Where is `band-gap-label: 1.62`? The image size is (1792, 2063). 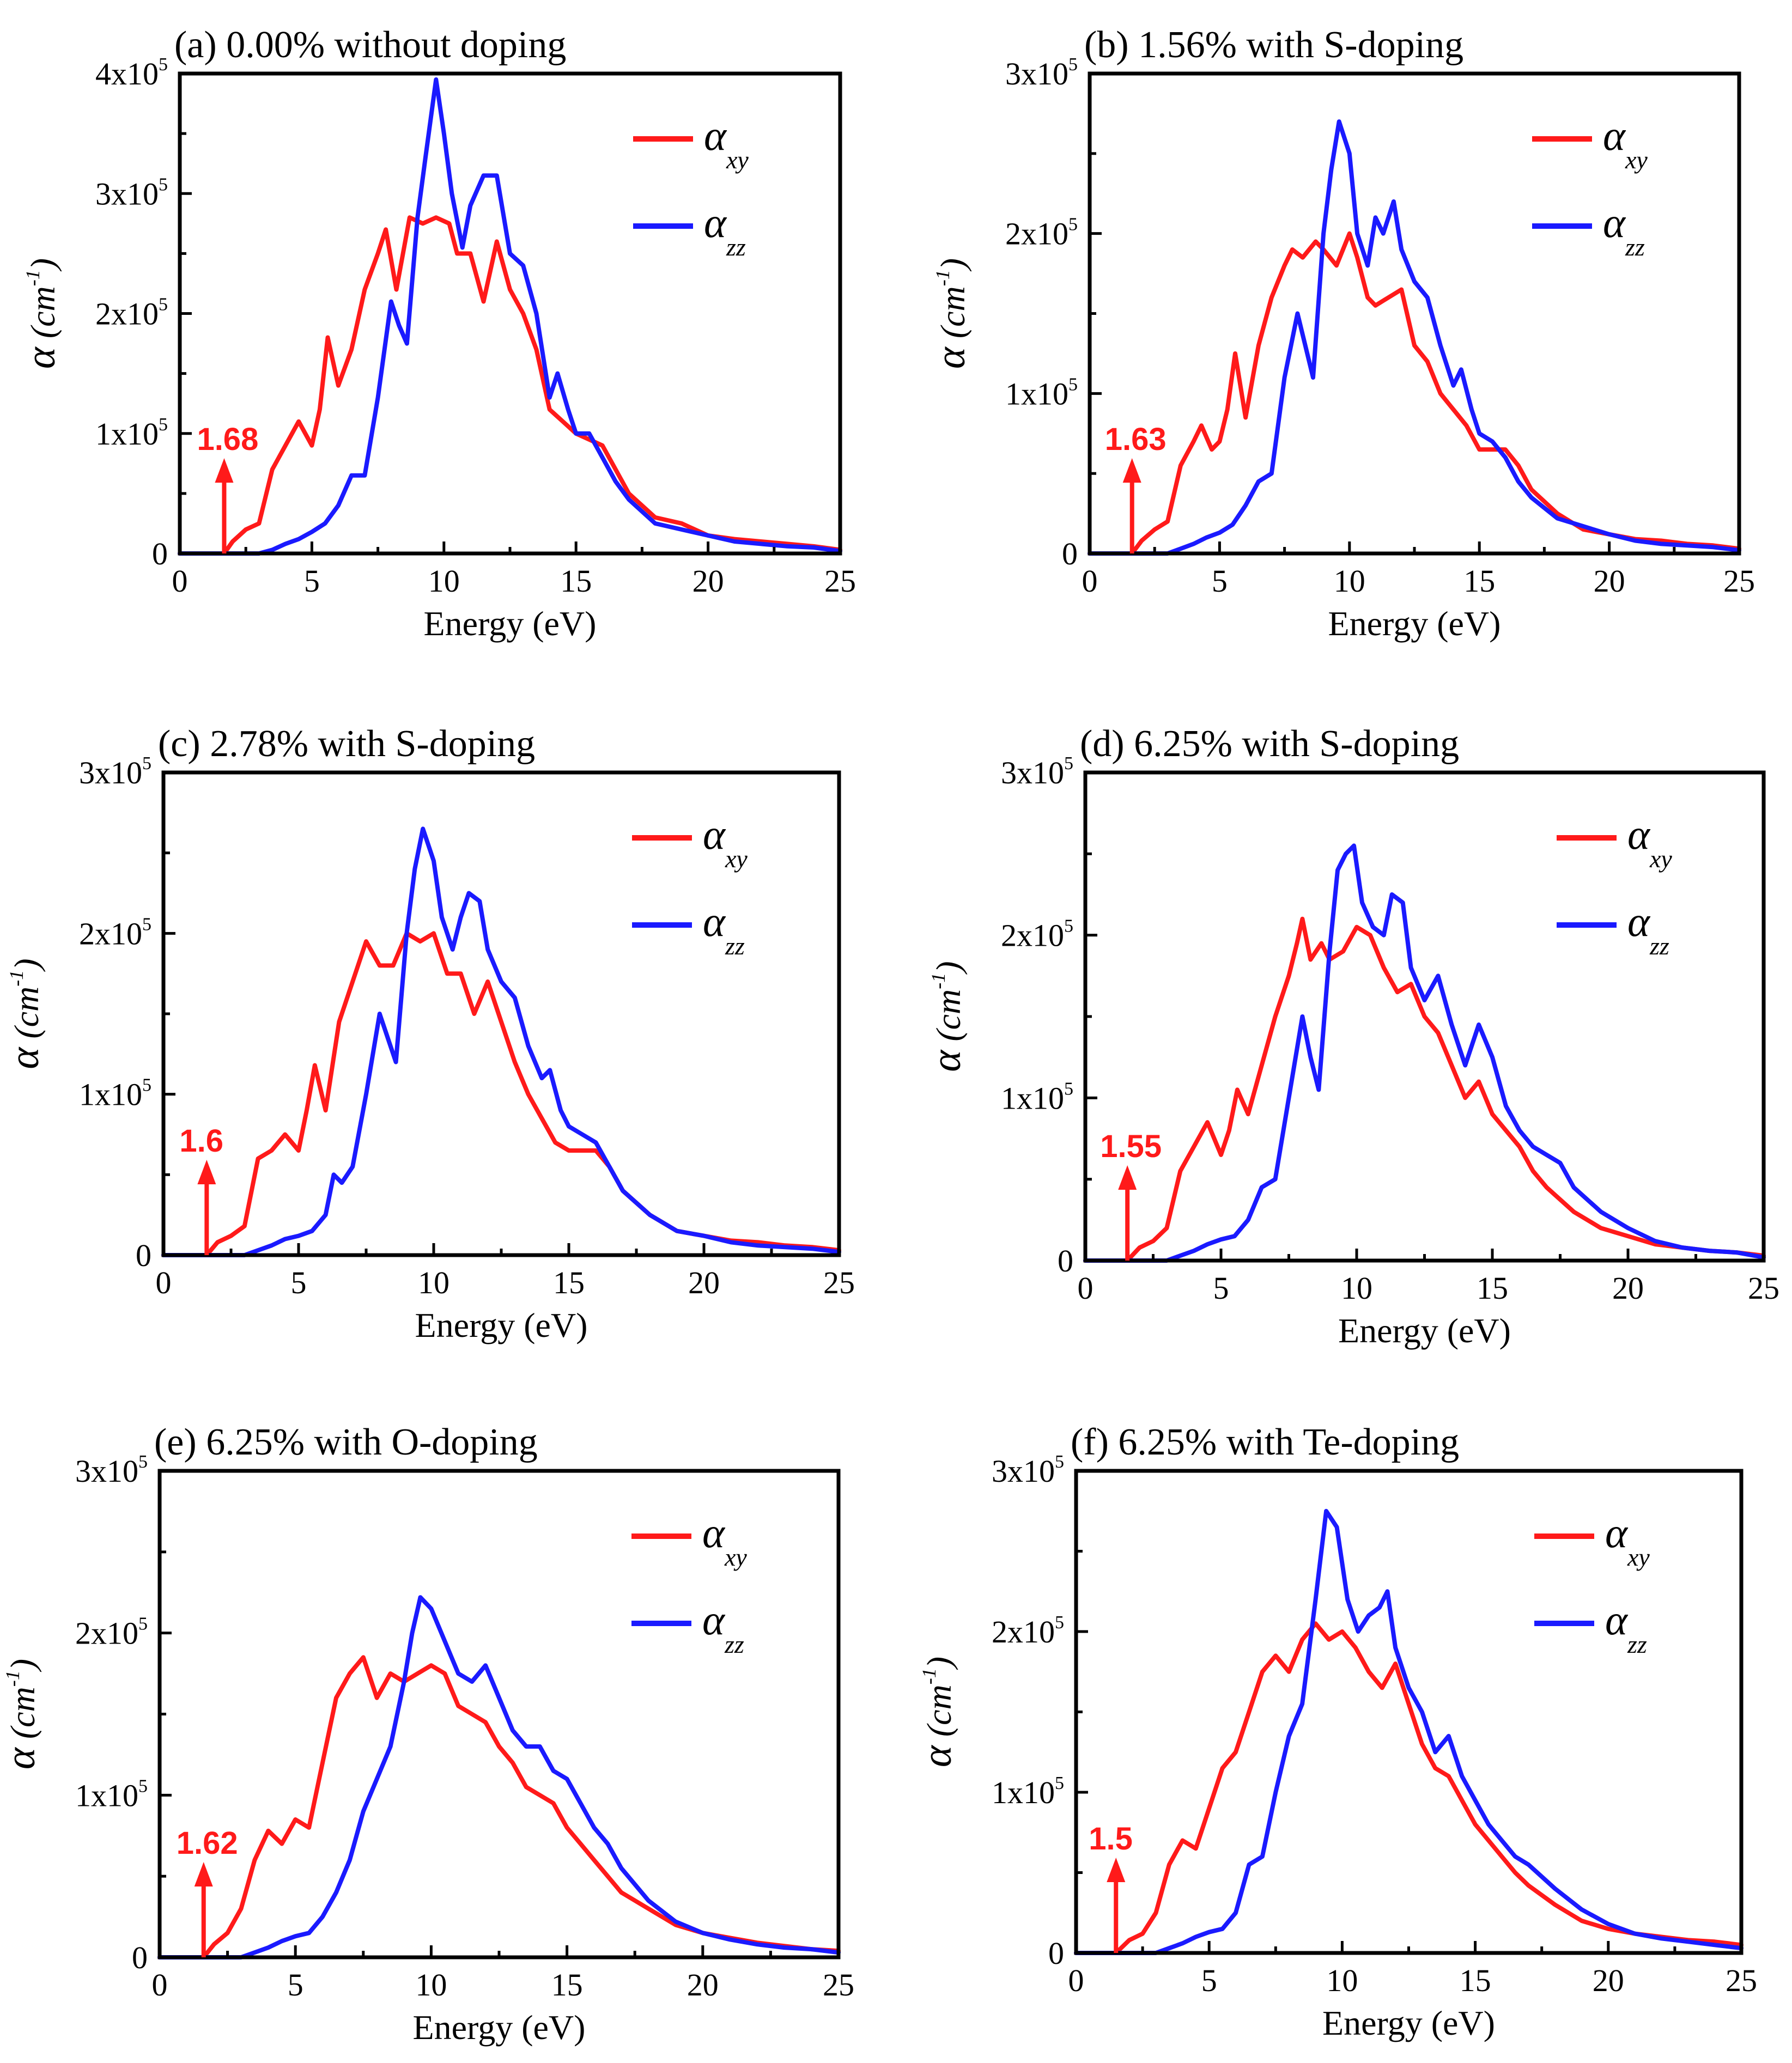 band-gap-label: 1.62 is located at coordinates (207, 1843).